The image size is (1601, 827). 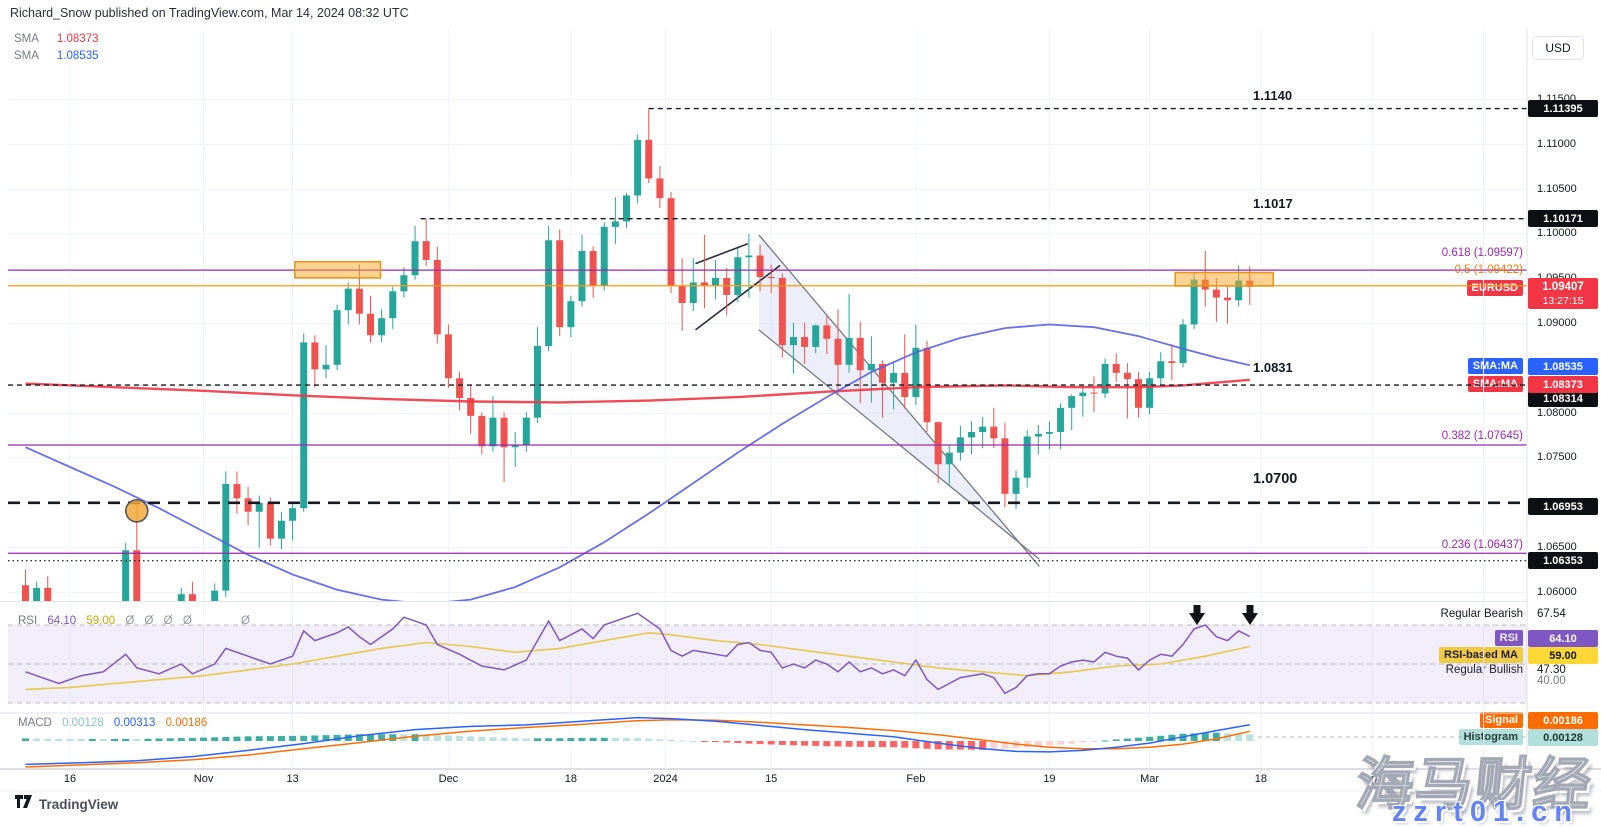 I want to click on rsi-tag: RSI, so click(x=1508, y=638).